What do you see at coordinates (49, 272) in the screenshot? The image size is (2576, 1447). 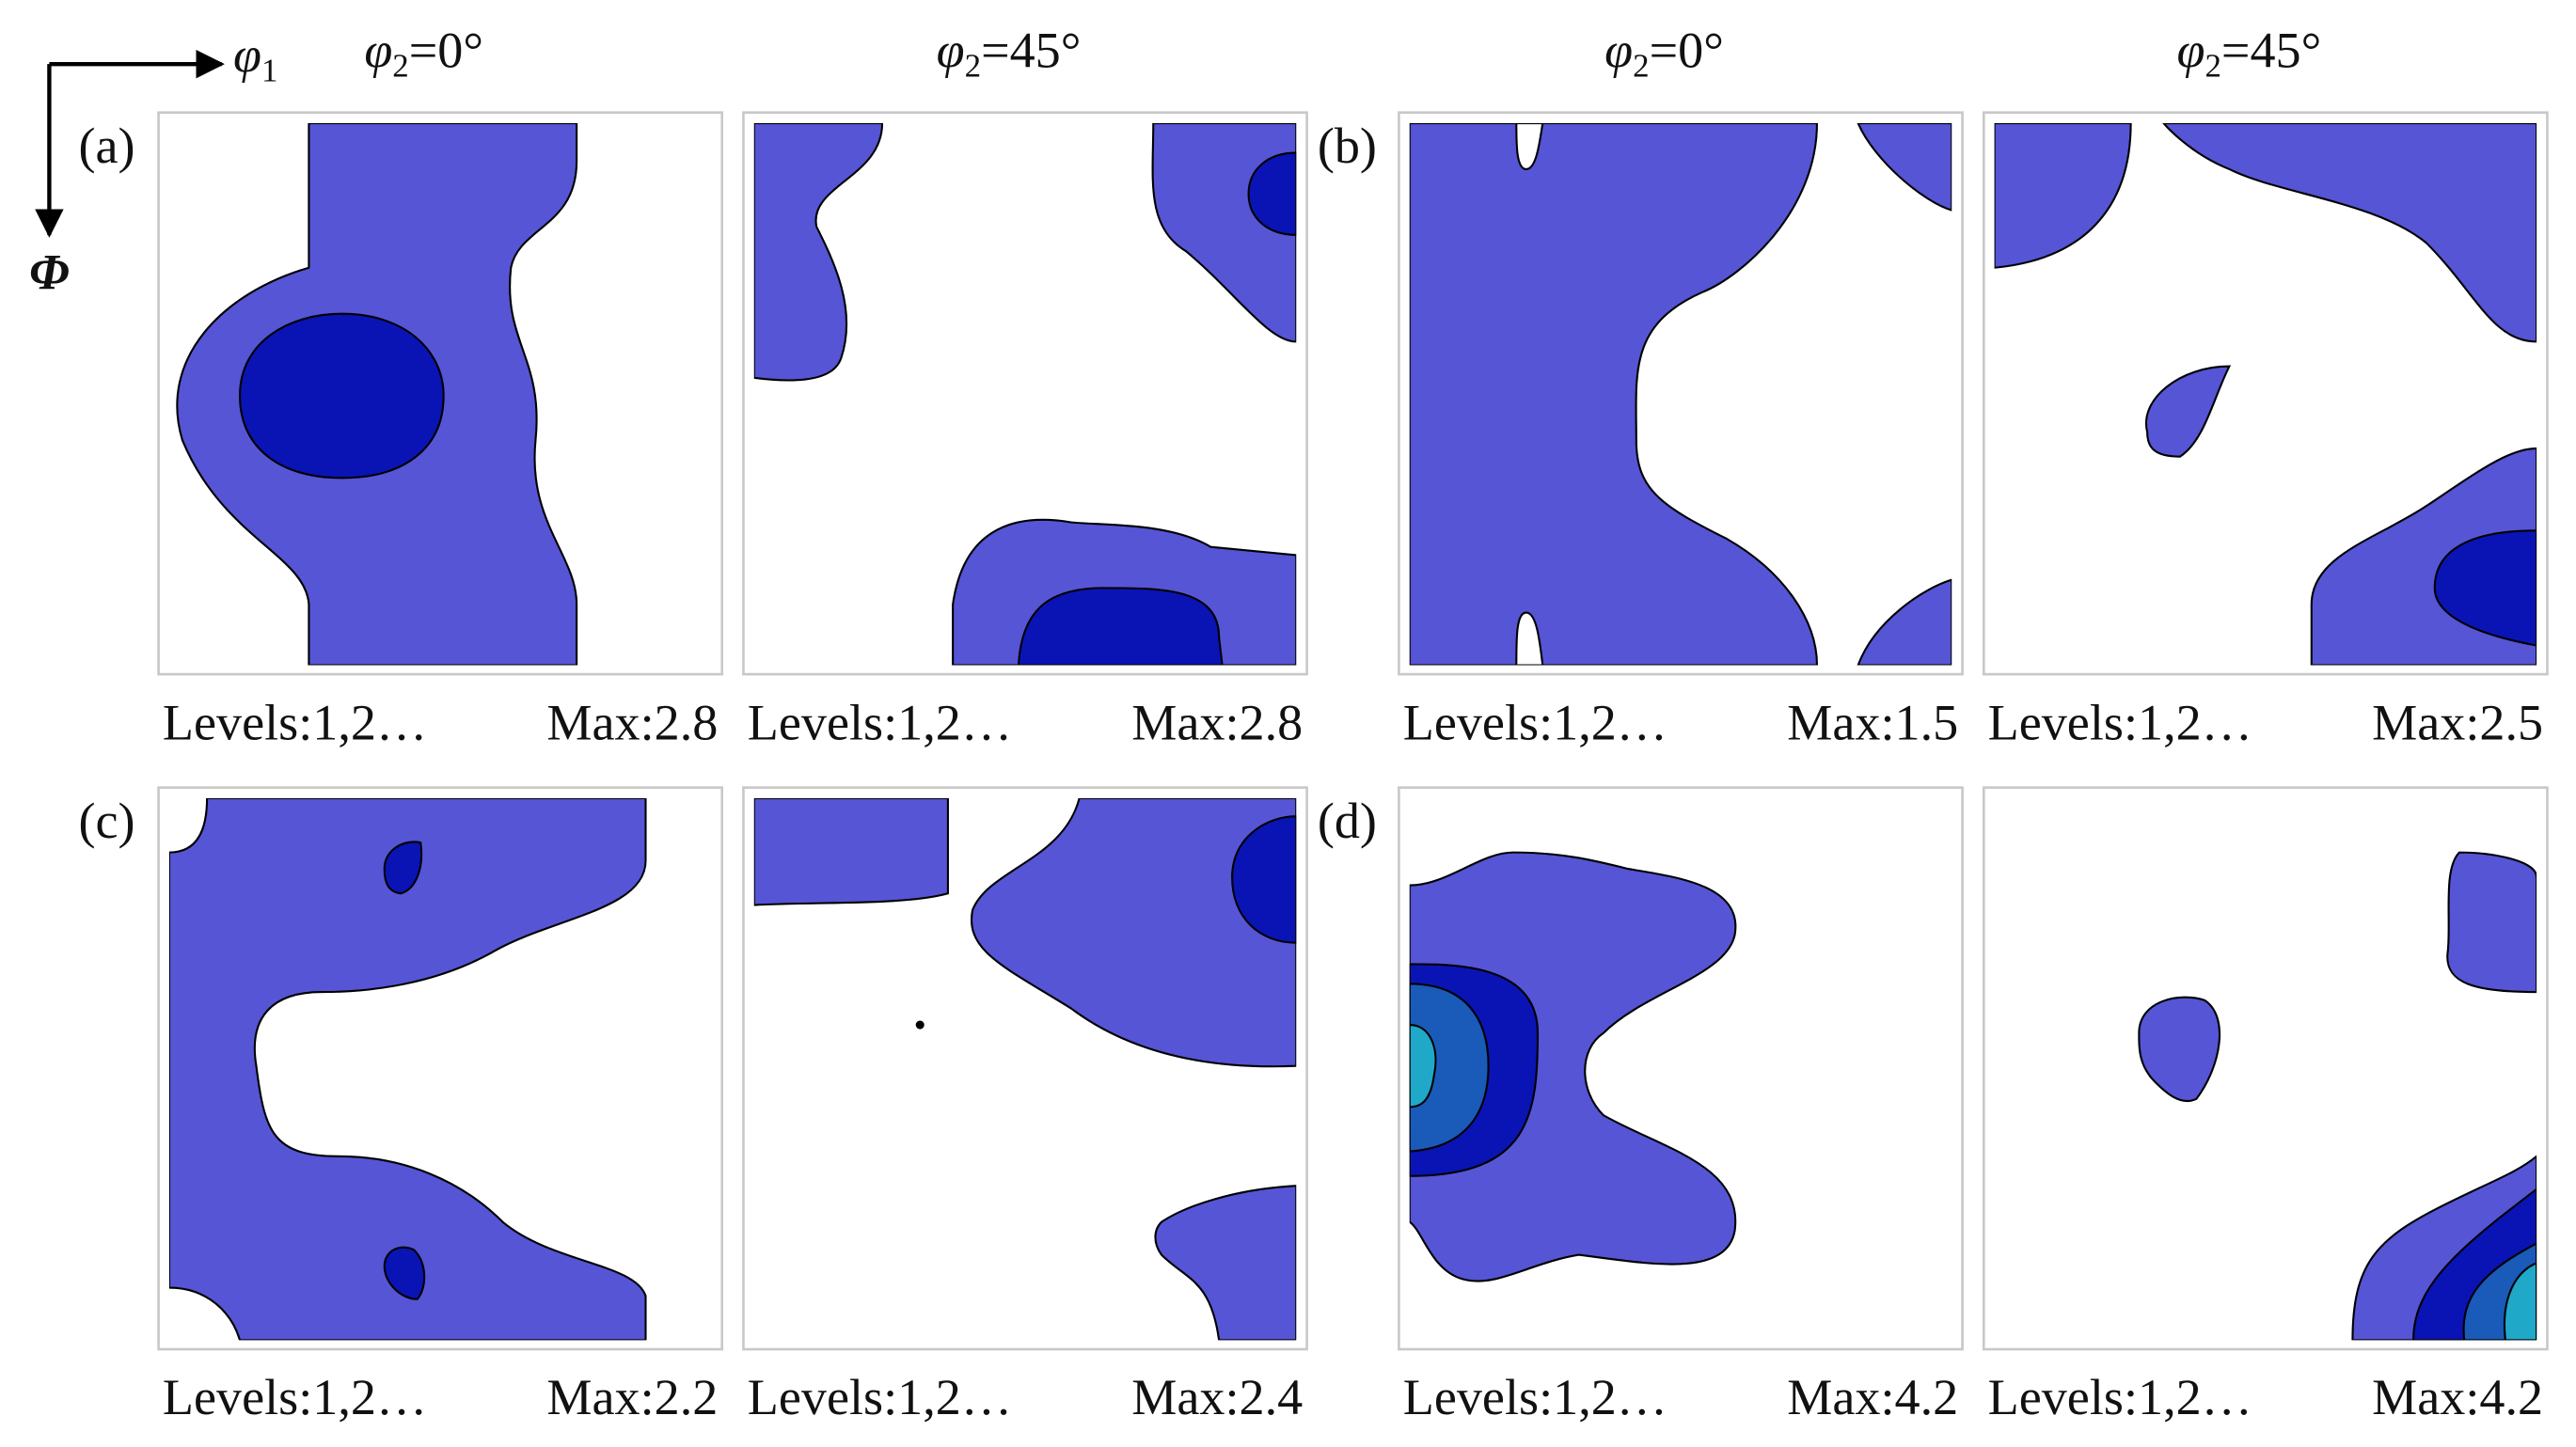 I see `y-axis-label: Φ` at bounding box center [49, 272].